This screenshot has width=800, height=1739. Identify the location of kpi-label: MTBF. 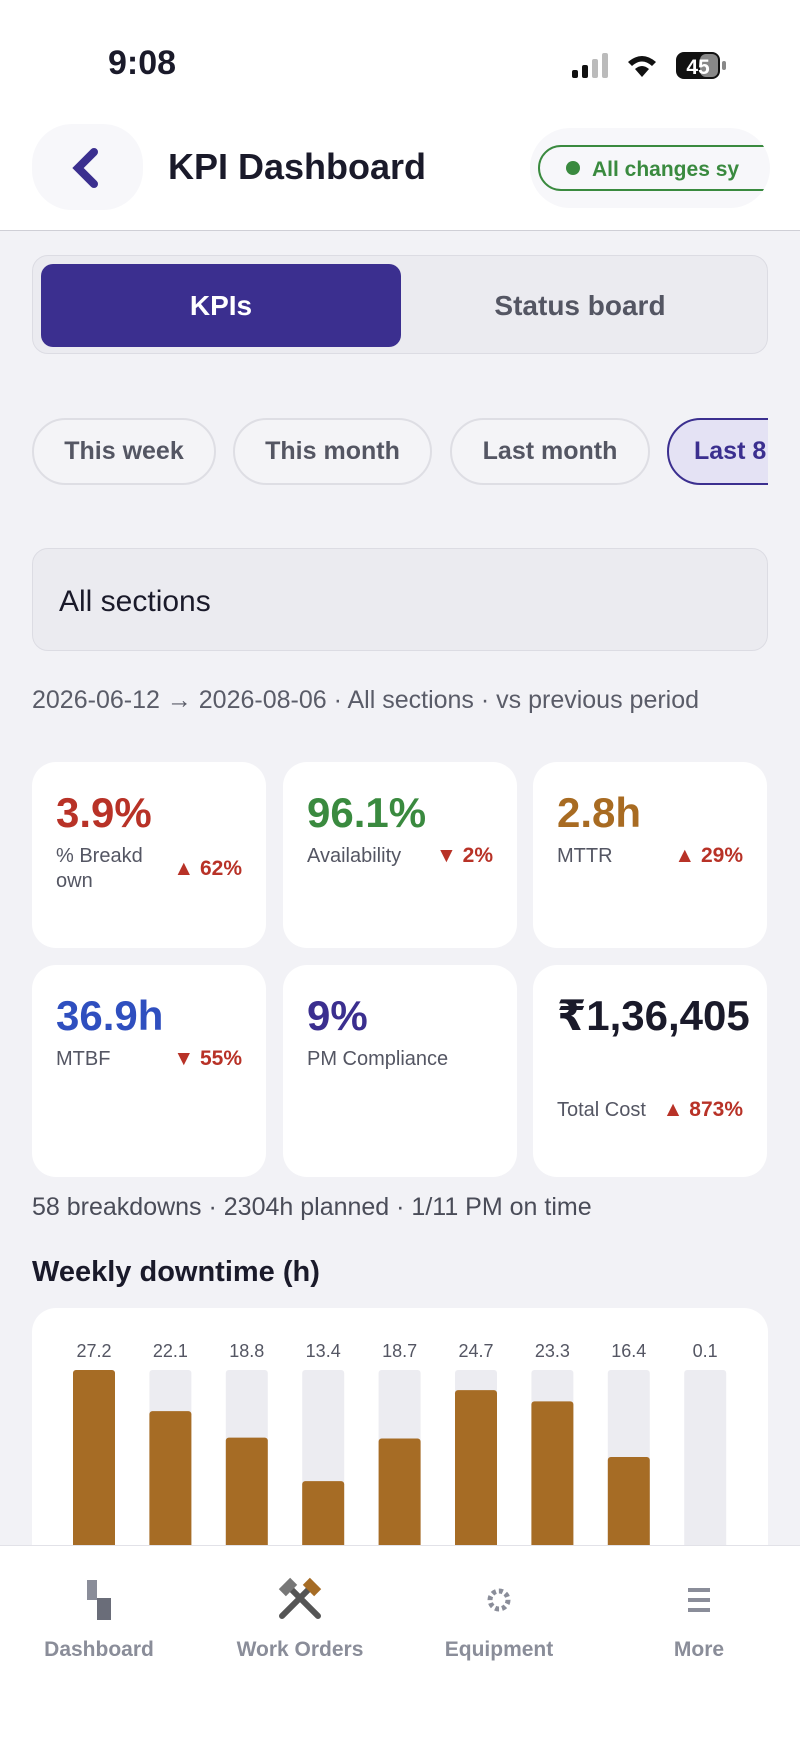
(83, 1059).